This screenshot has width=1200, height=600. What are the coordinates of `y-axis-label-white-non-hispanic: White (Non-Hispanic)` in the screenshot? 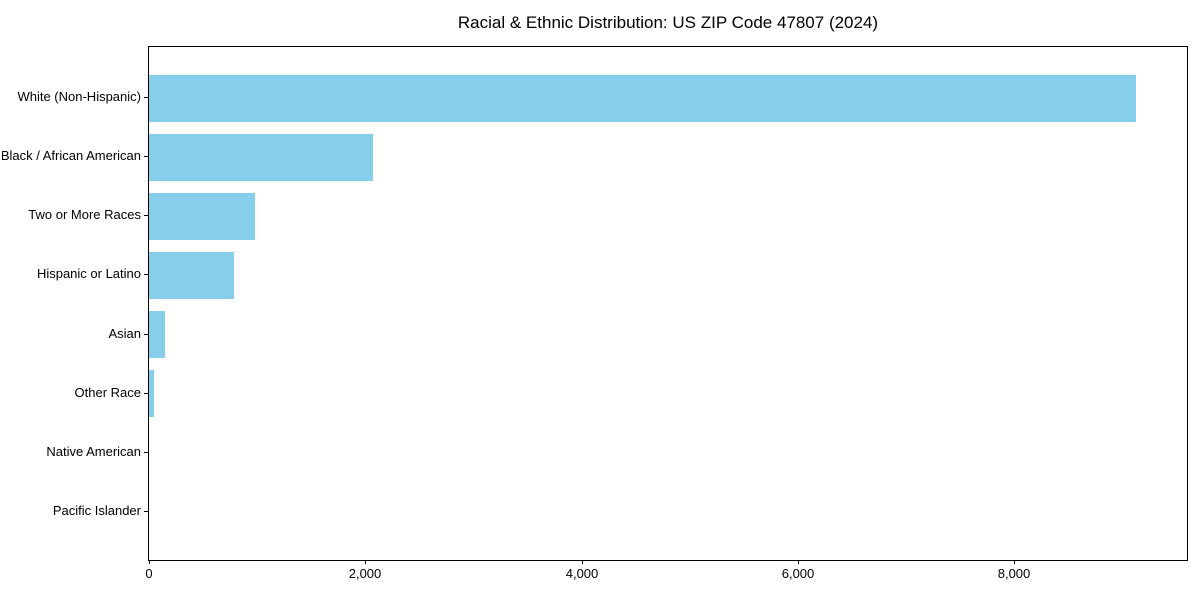 It's located at (79, 96).